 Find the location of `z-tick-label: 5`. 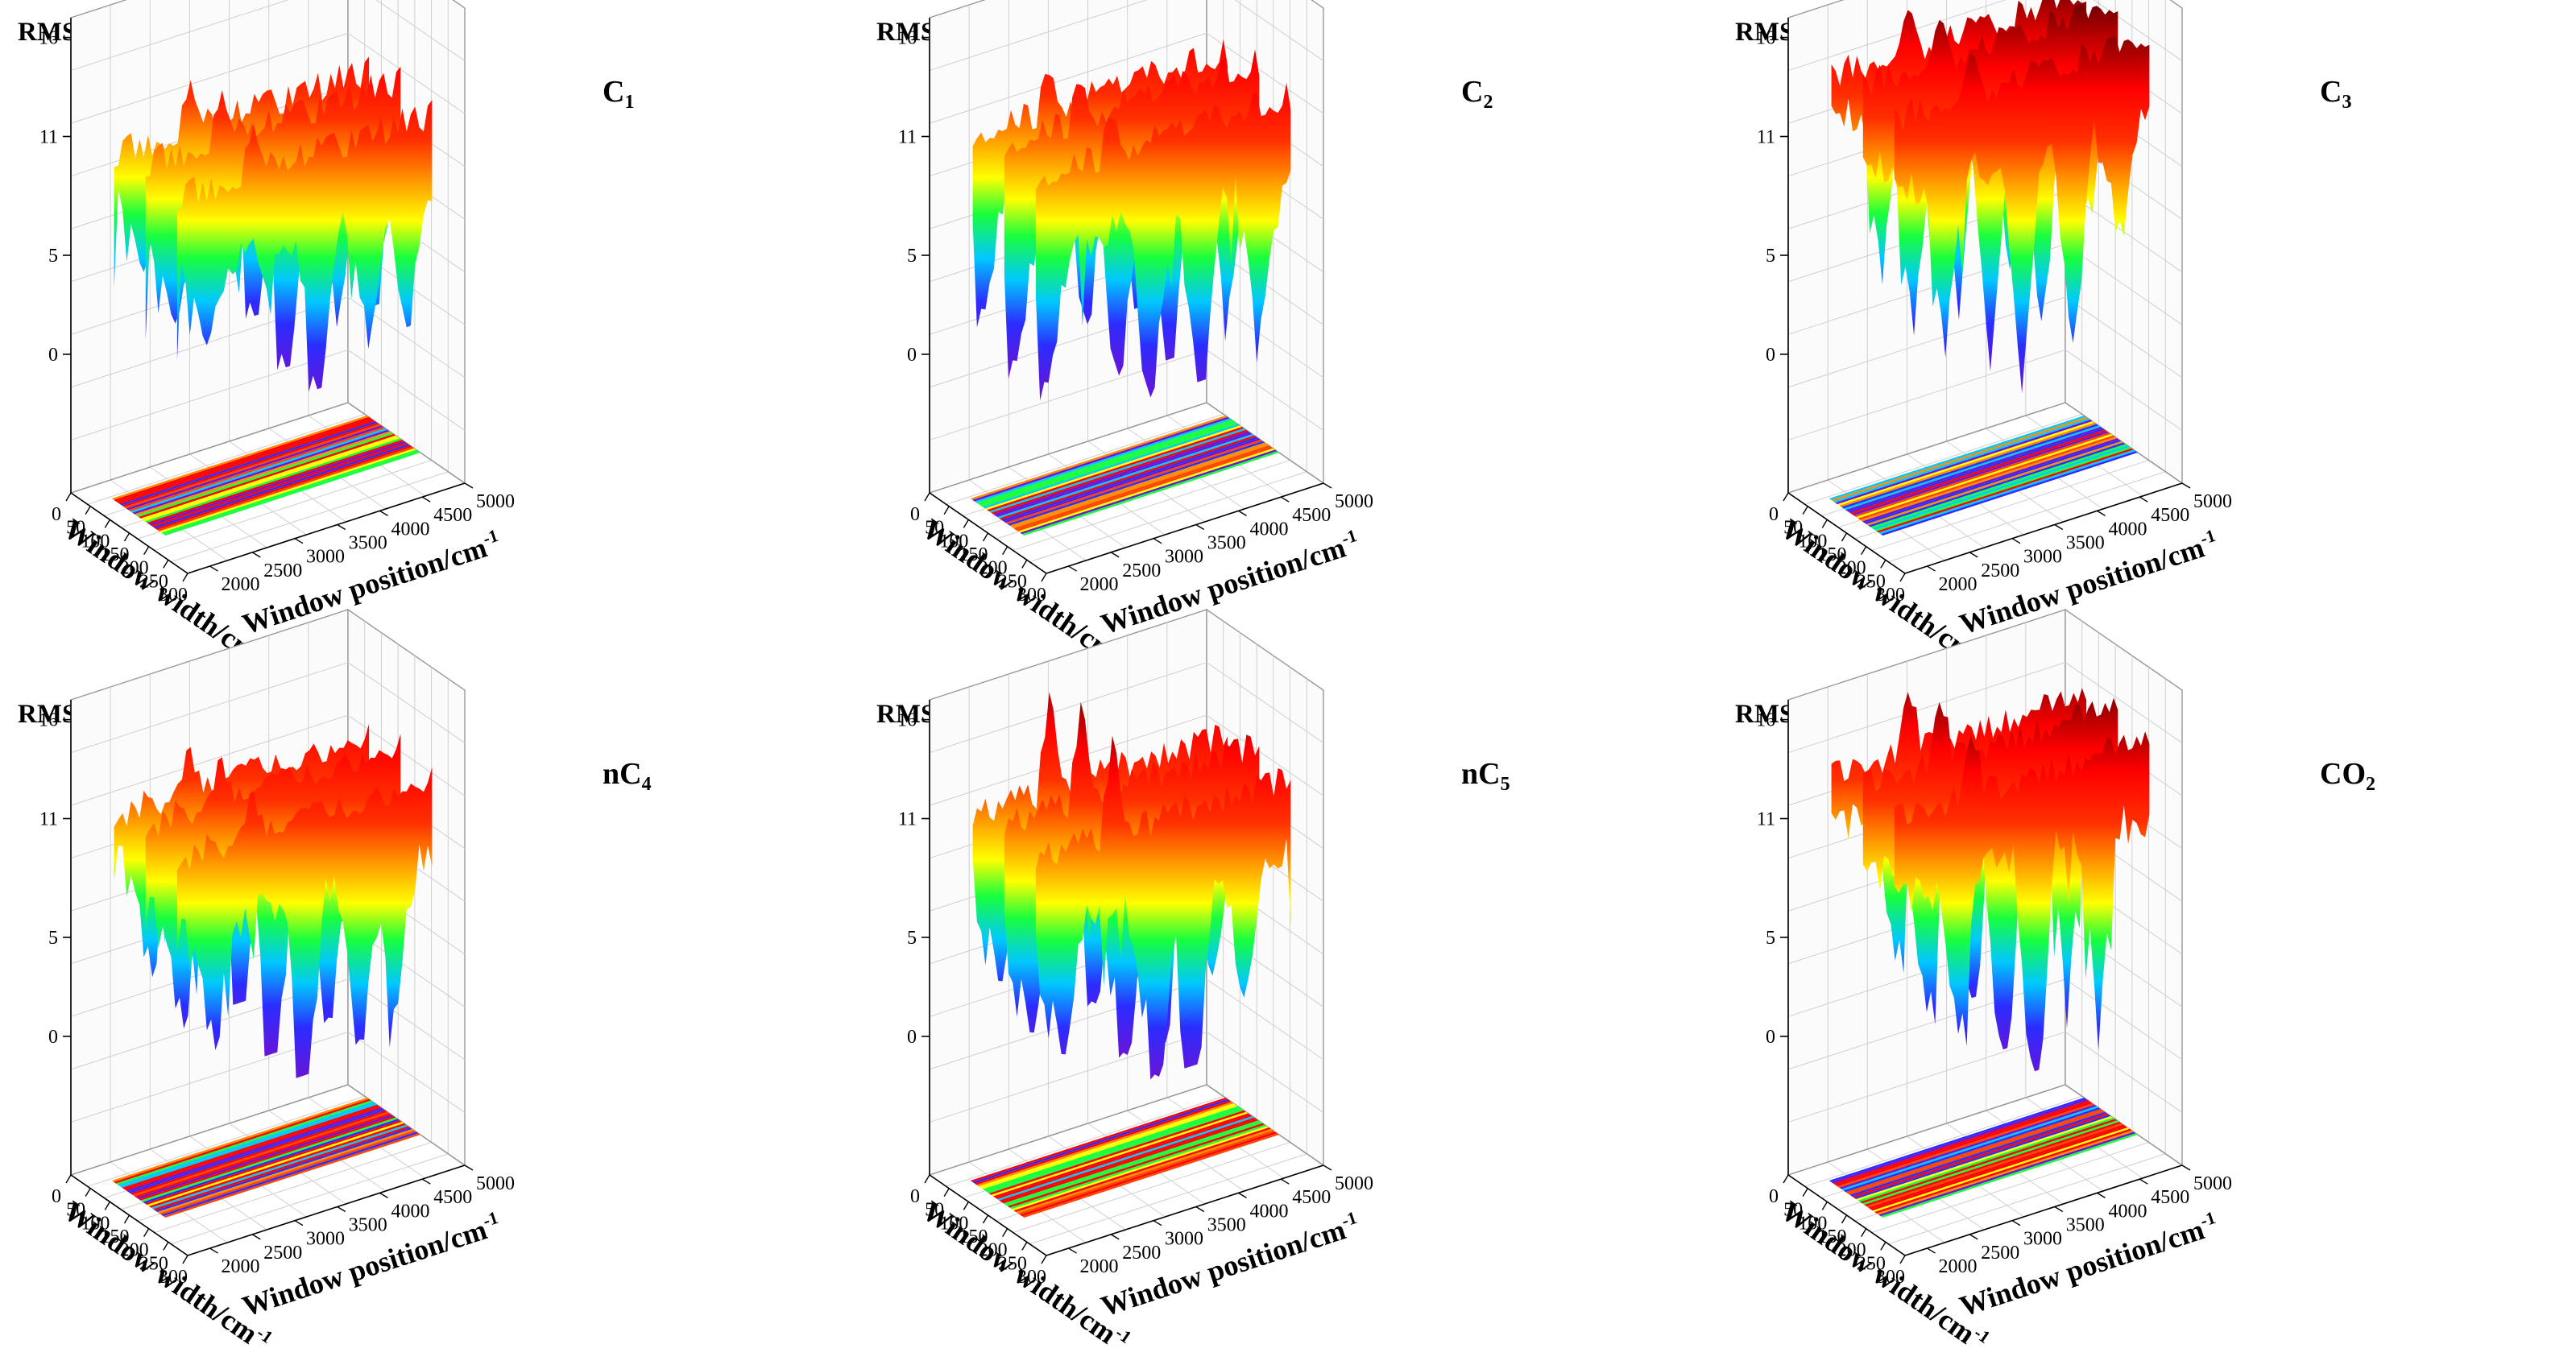

z-tick-label: 5 is located at coordinates (53, 938).